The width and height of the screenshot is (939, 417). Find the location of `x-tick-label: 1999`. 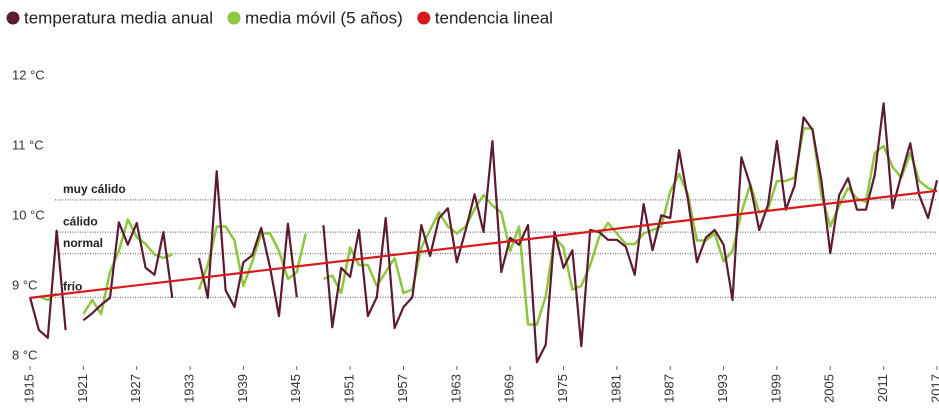

x-tick-label: 1999 is located at coordinates (775, 388).